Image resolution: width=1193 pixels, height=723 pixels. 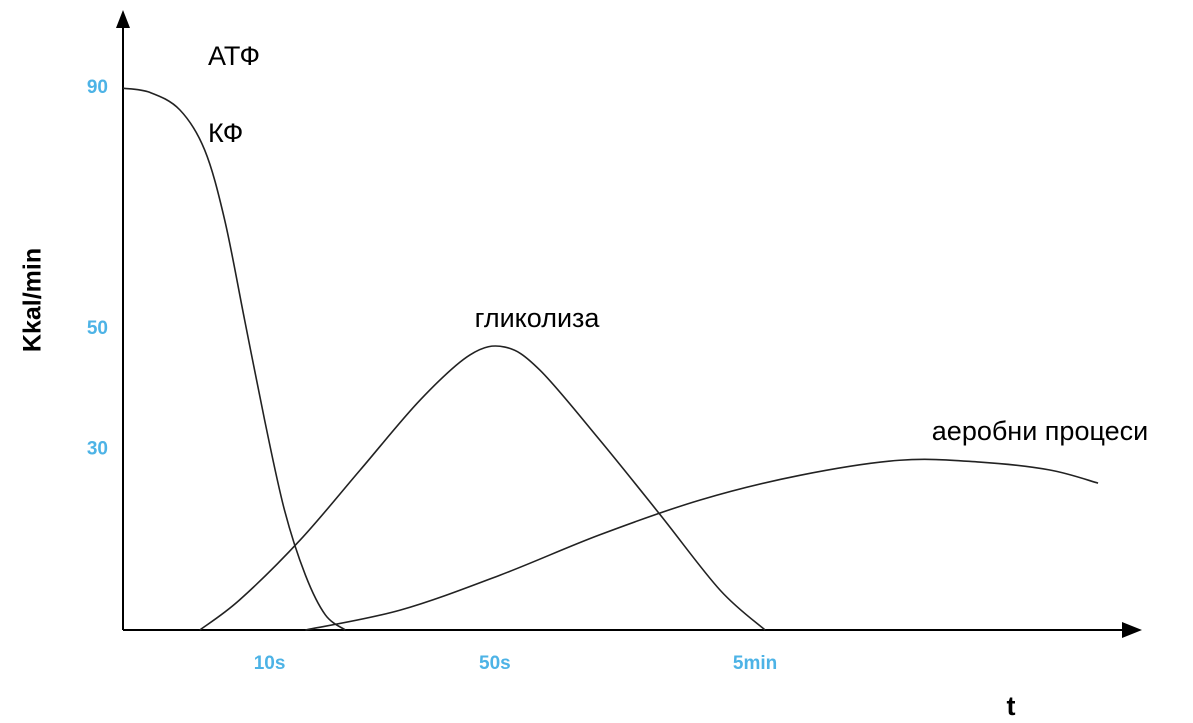 I want to click on annotation: гликолиза, so click(x=538, y=318).